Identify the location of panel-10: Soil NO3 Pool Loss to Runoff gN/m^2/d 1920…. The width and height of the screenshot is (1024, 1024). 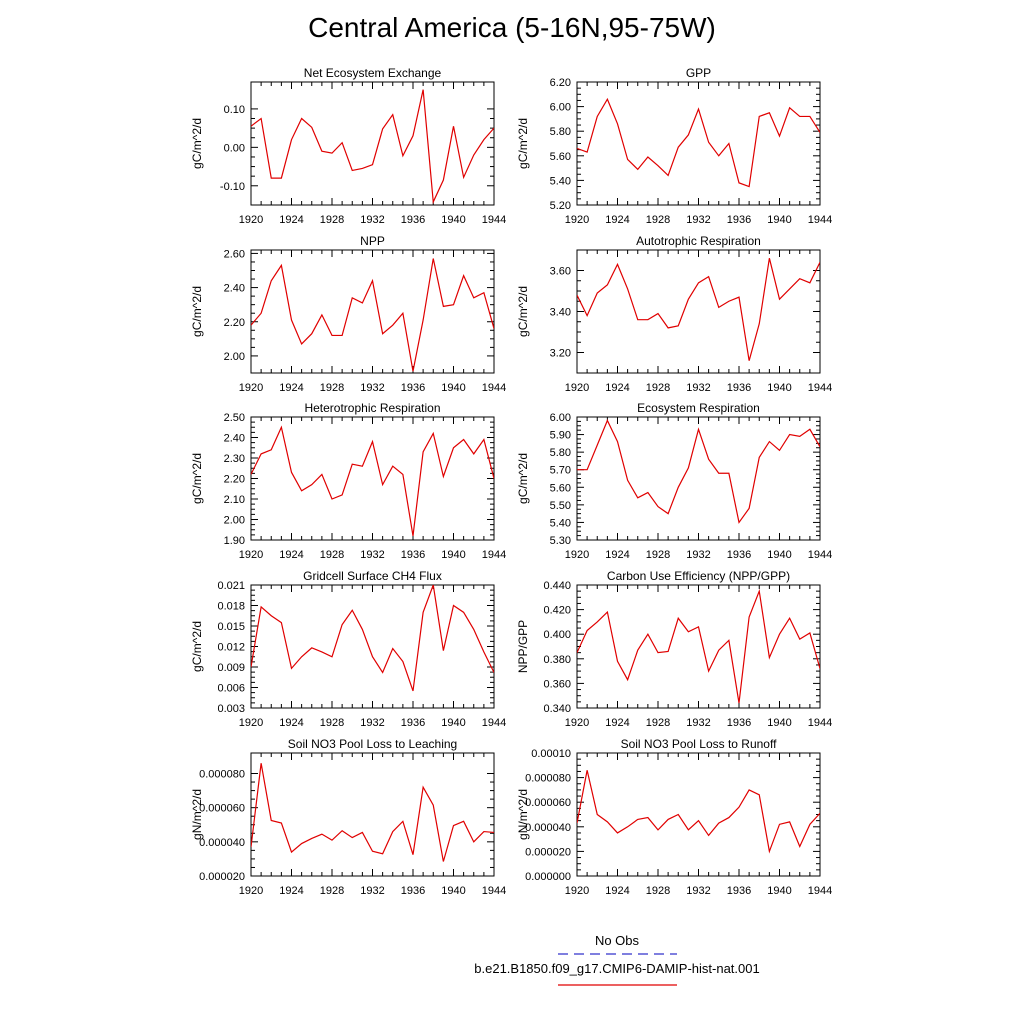
(674, 817).